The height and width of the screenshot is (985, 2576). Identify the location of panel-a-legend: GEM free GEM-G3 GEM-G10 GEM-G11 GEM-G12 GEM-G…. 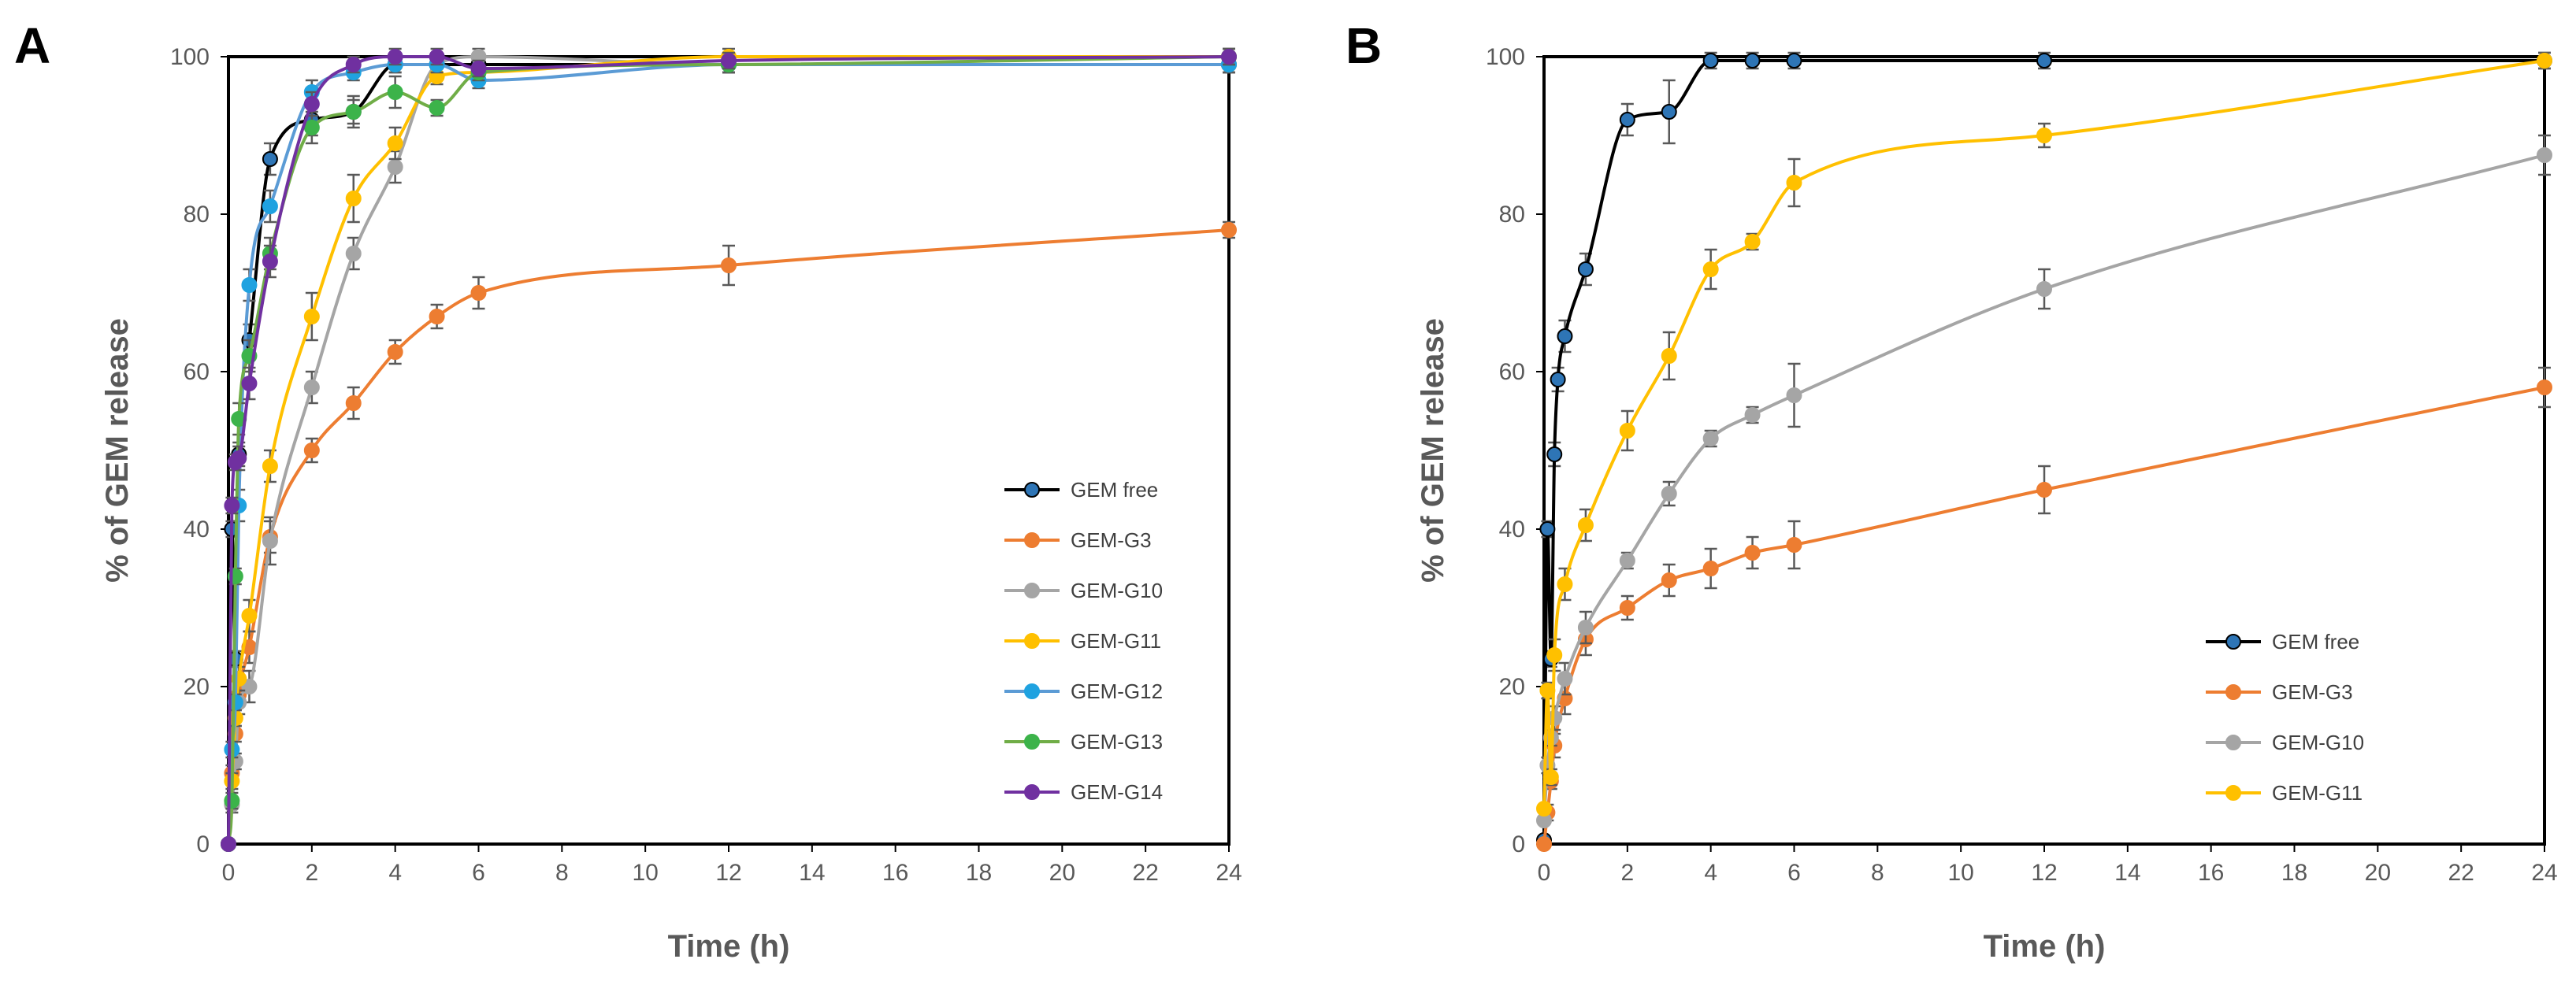
(1083, 641).